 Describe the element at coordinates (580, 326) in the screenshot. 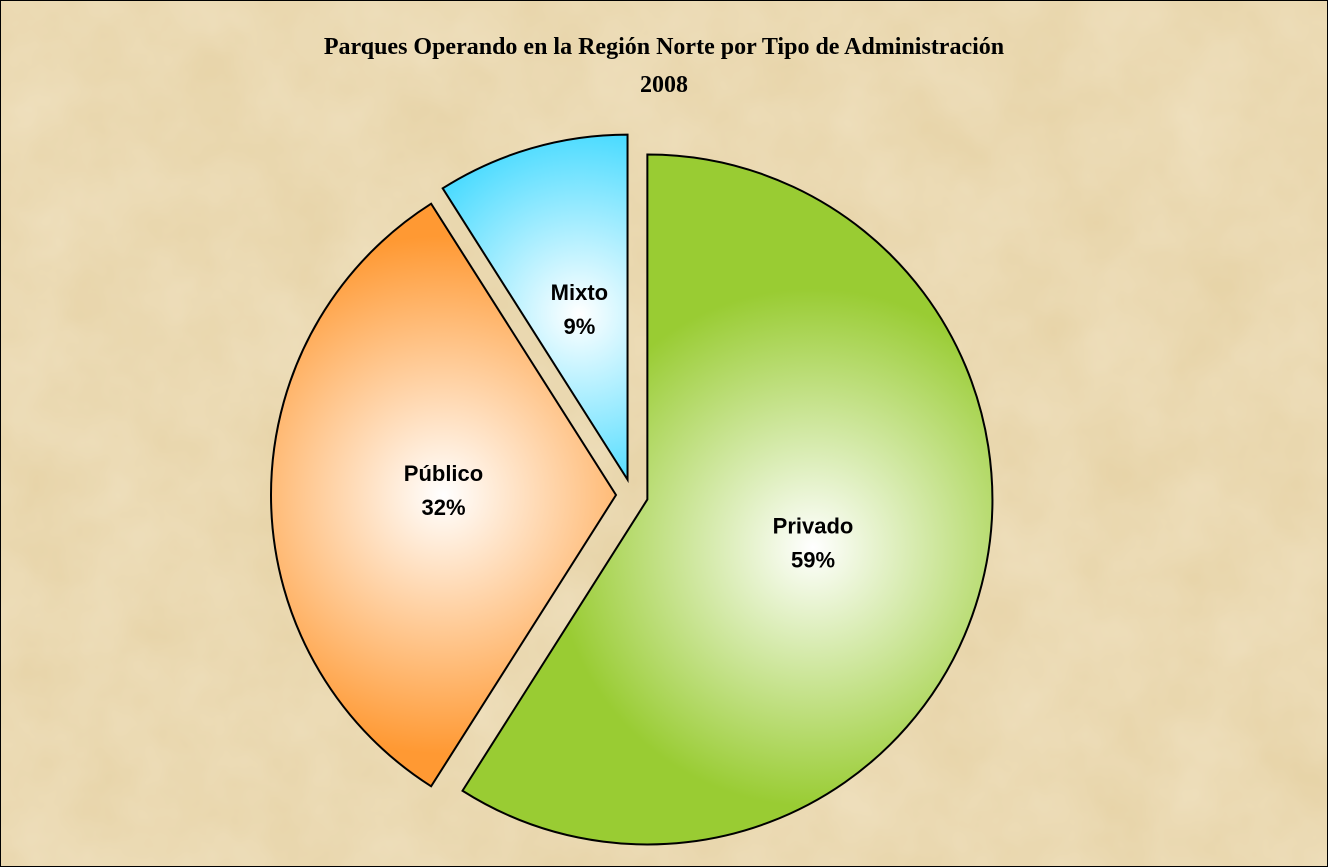

I see `slice-value-label: 9%` at that location.